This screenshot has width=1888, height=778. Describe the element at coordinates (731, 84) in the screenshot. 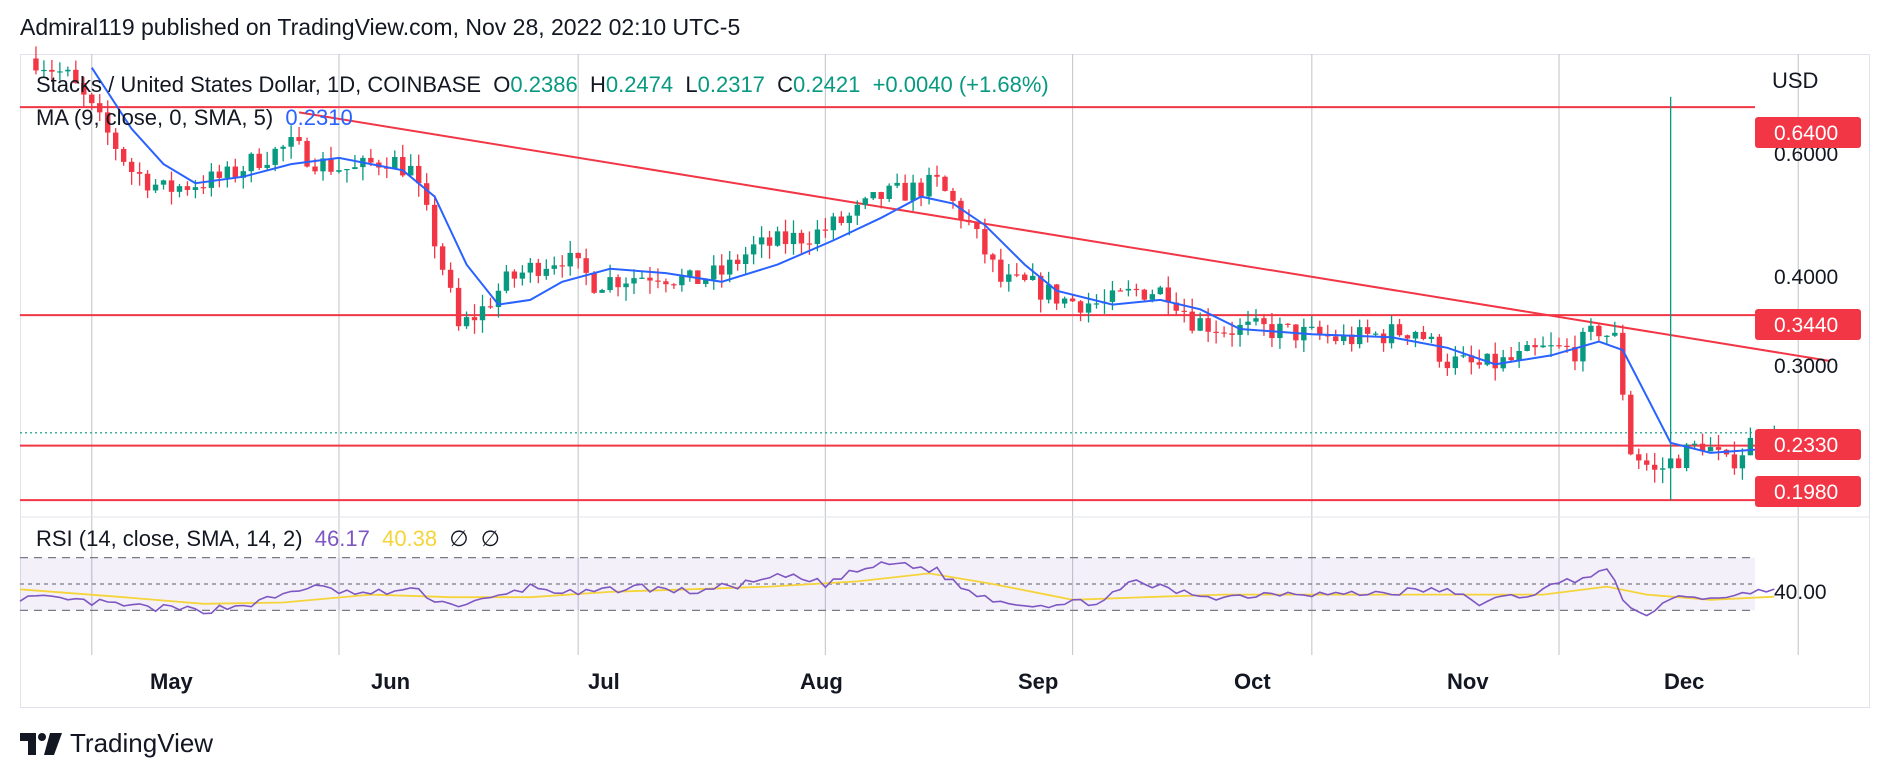

I see `low-value: 0.2317` at that location.